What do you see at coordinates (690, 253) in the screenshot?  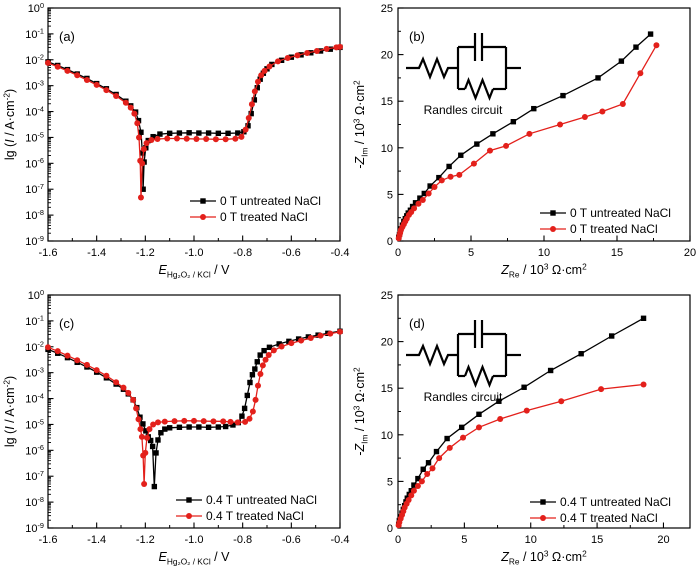 I see `x-tick-label: 20` at bounding box center [690, 253].